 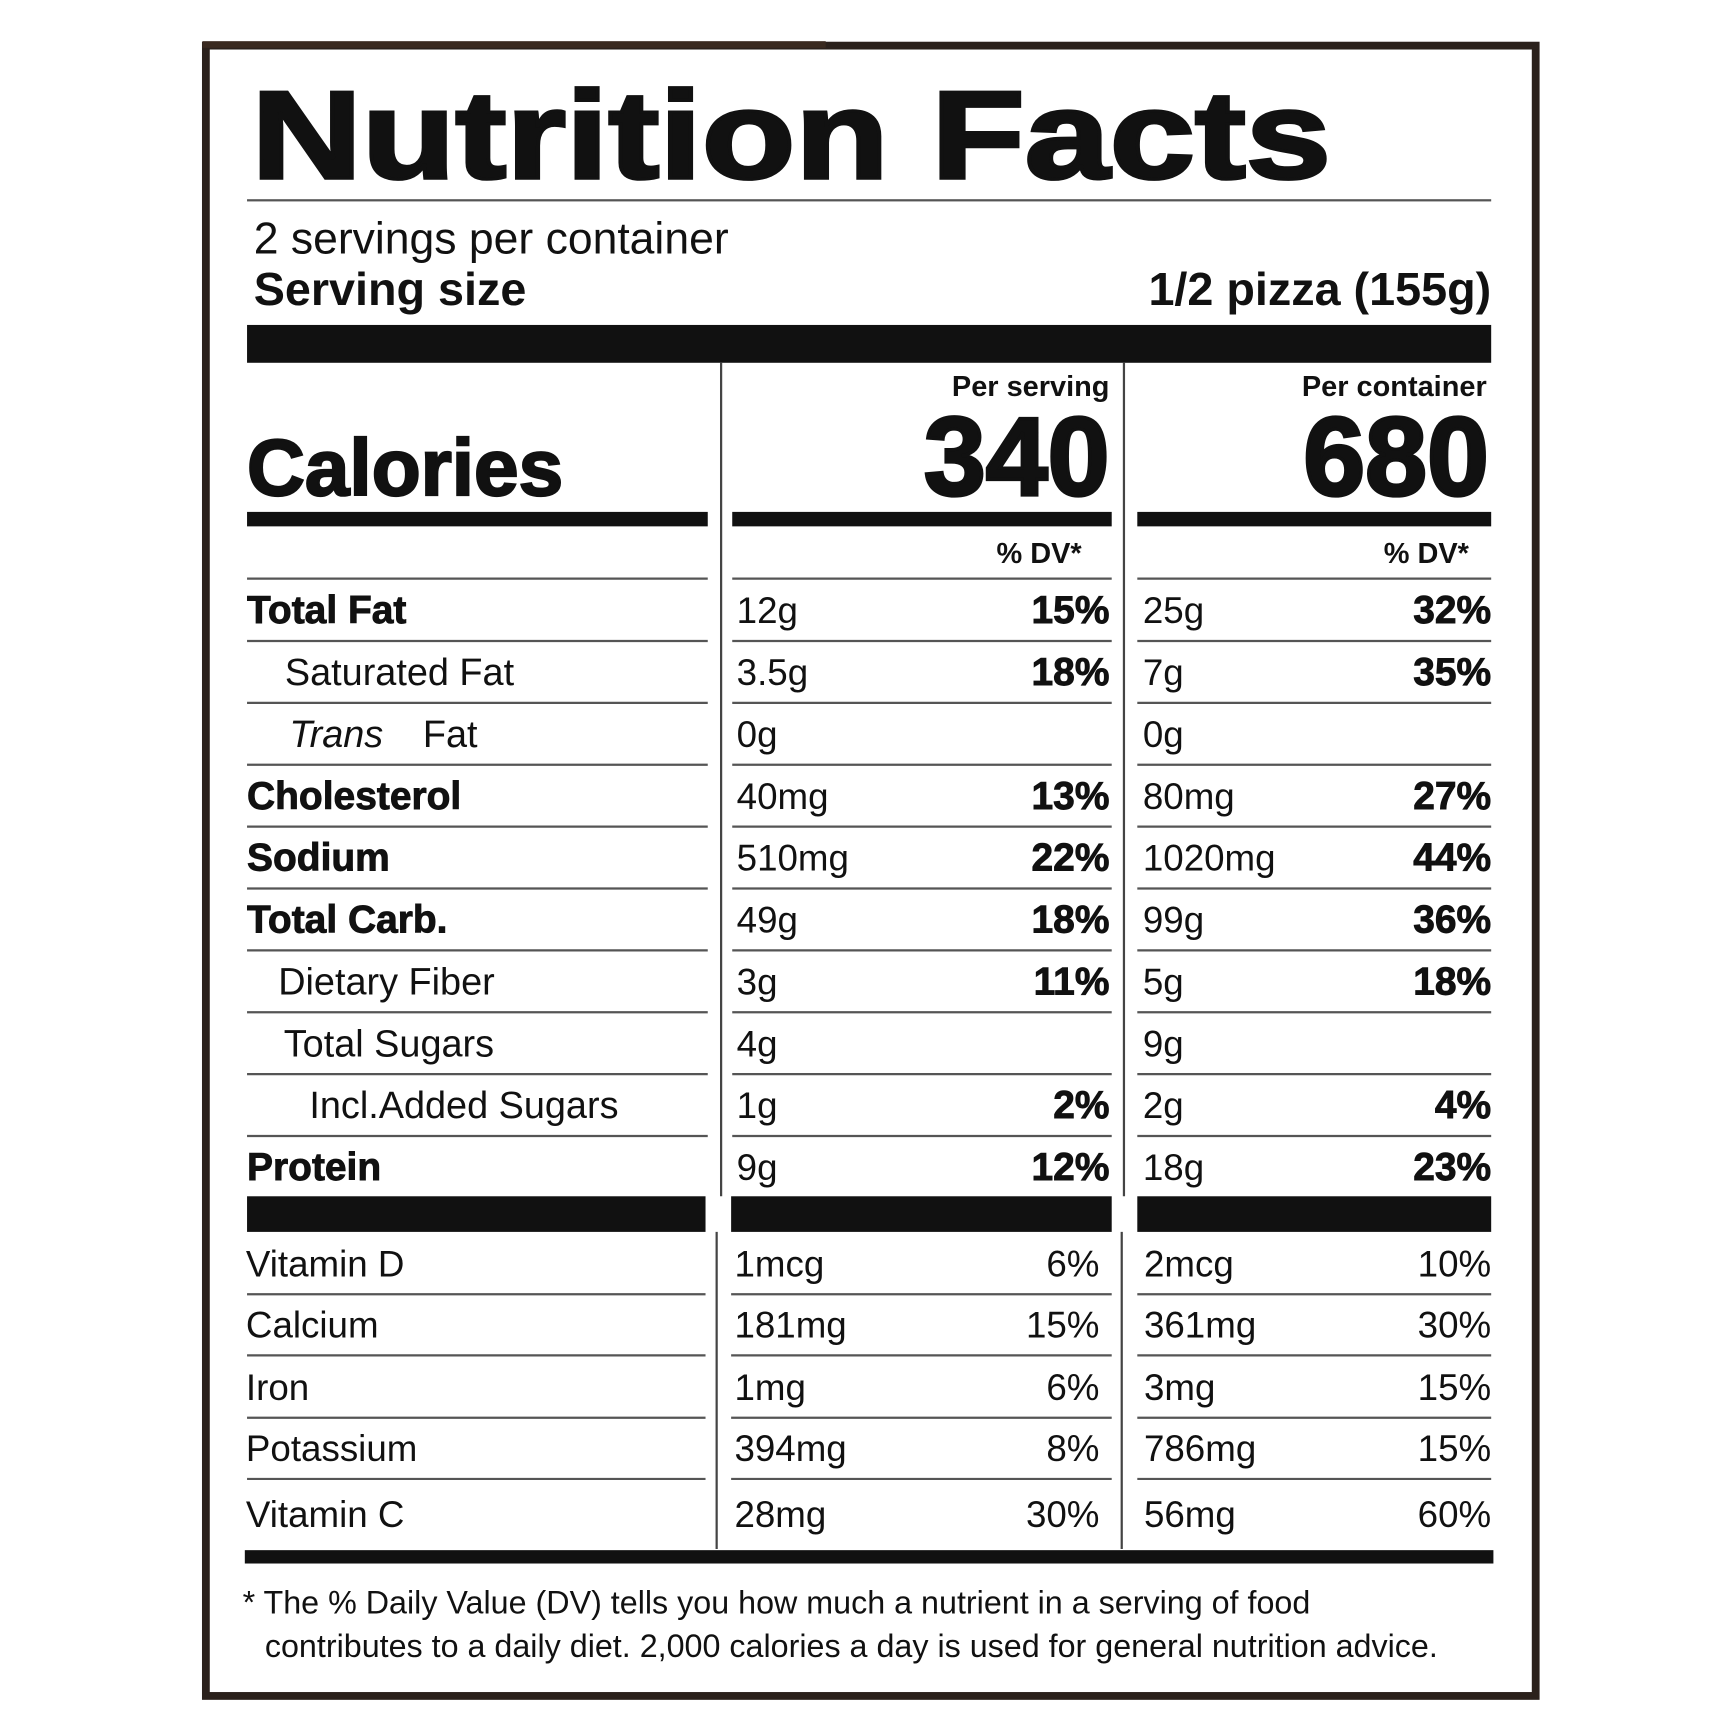 What do you see at coordinates (757, 1043) in the screenshot?
I see `amount: 4g` at bounding box center [757, 1043].